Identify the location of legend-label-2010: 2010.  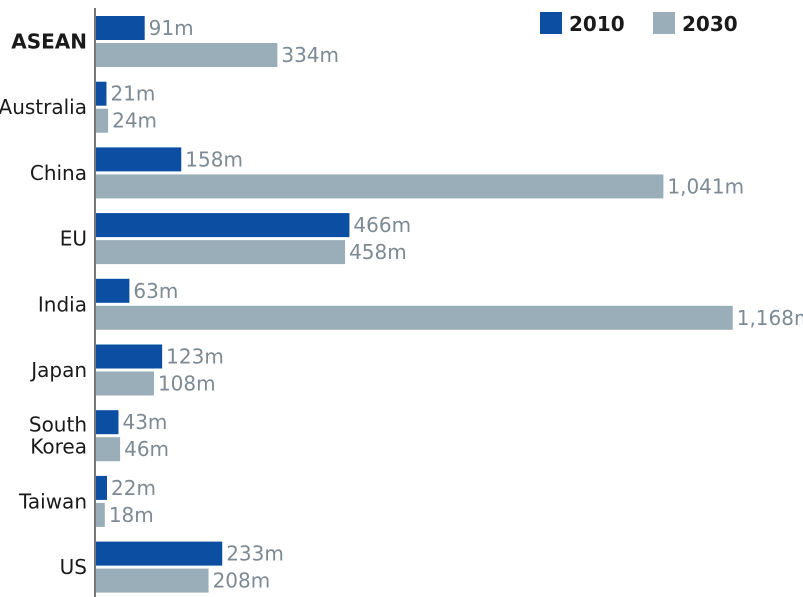
(597, 24).